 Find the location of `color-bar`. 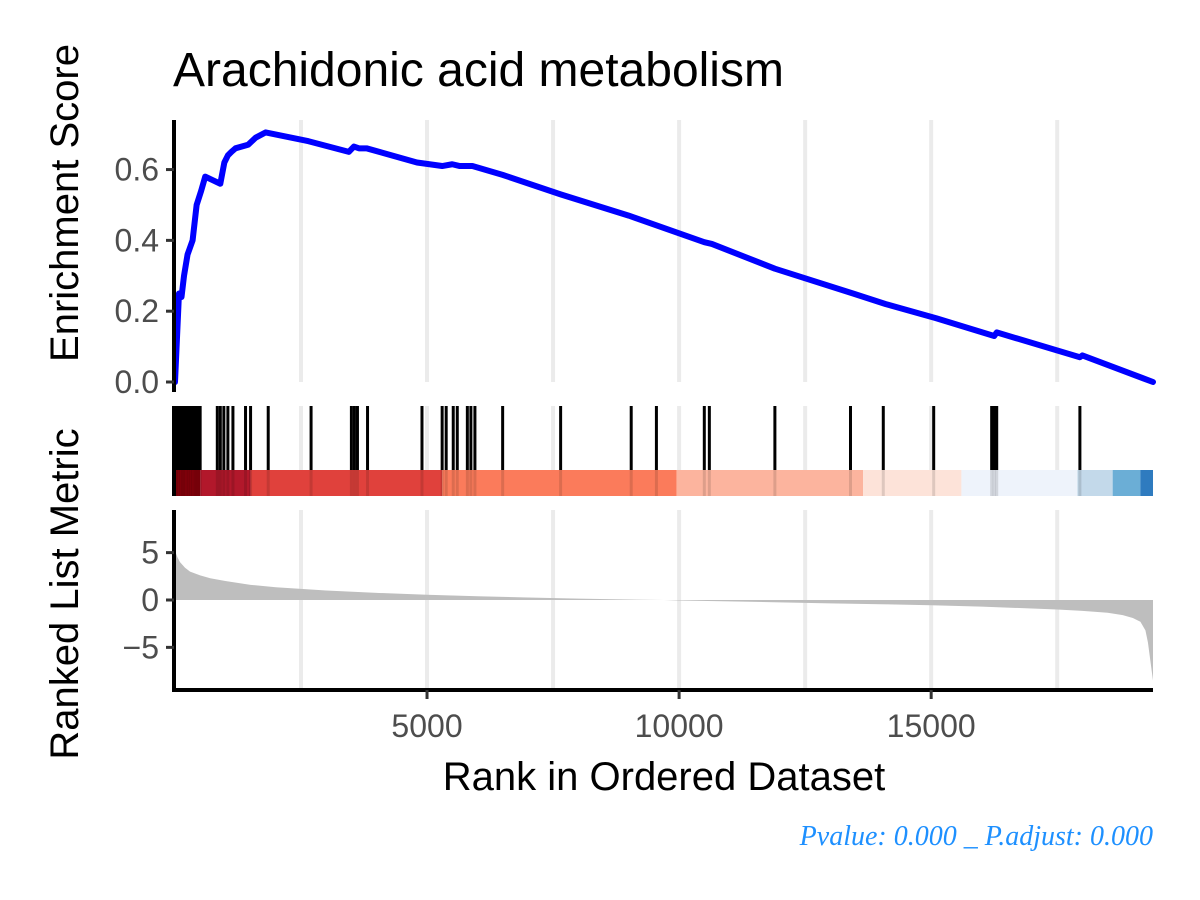

color-bar is located at coordinates (664, 483).